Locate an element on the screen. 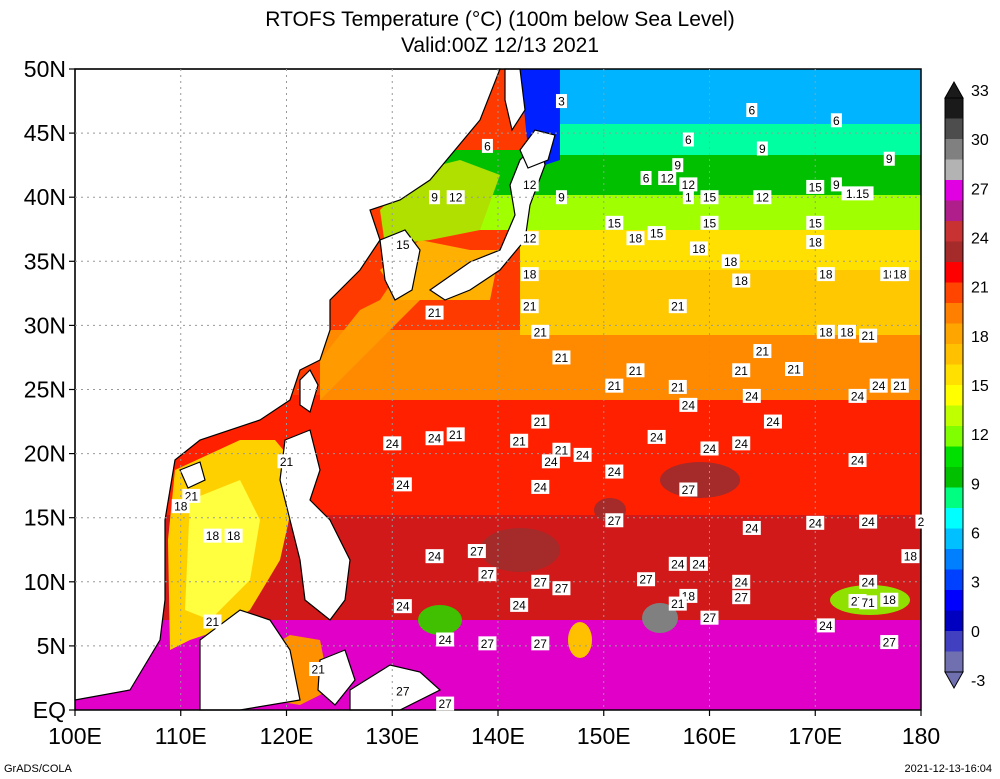 This screenshot has width=1000, height=779. lon-label: 100E is located at coordinates (75, 736).